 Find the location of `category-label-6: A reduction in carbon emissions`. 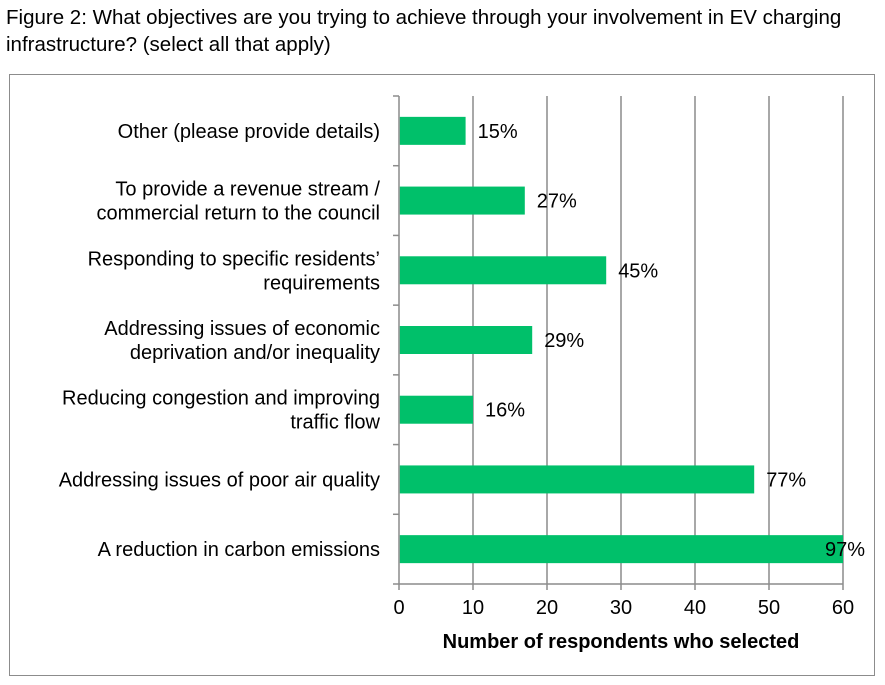

category-label-6: A reduction in carbon emissions is located at coordinates (239, 550).